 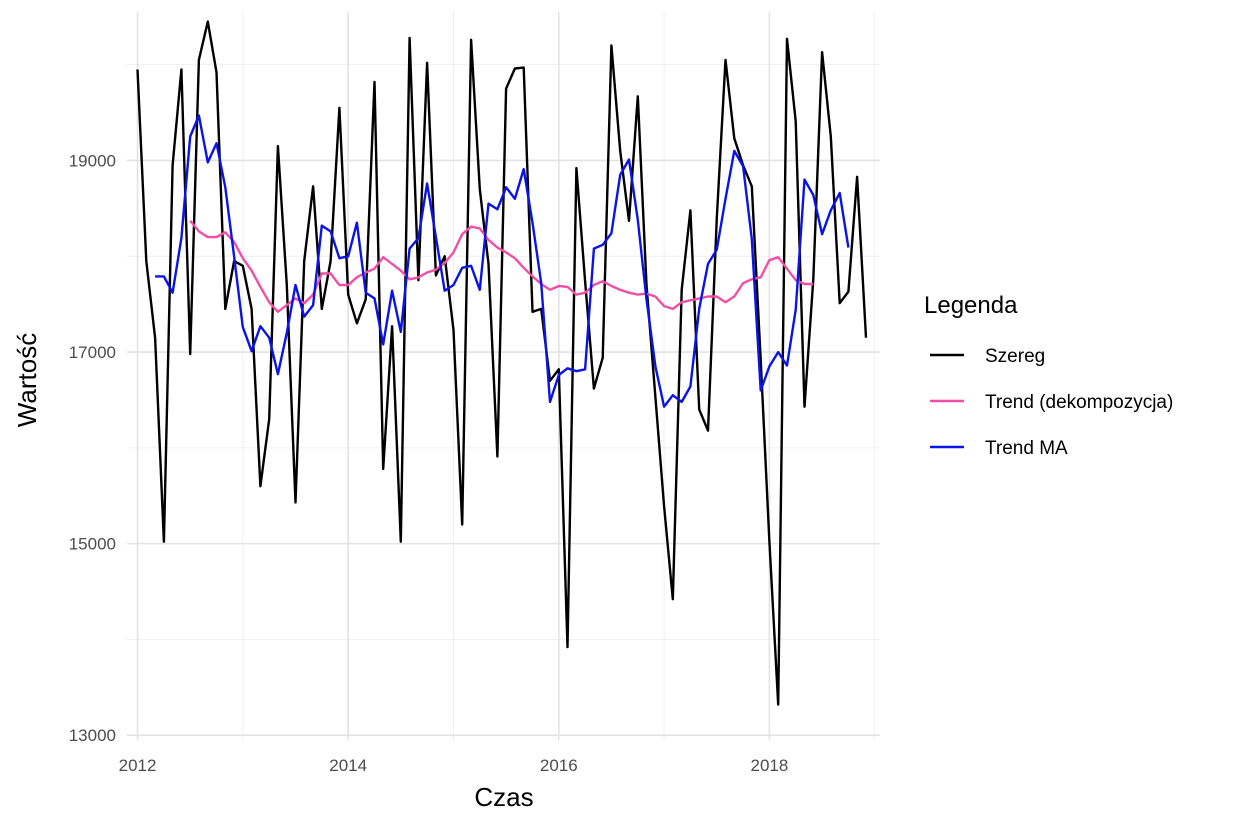 What do you see at coordinates (770, 765) in the screenshot?
I see `x-tick-label: 2018` at bounding box center [770, 765].